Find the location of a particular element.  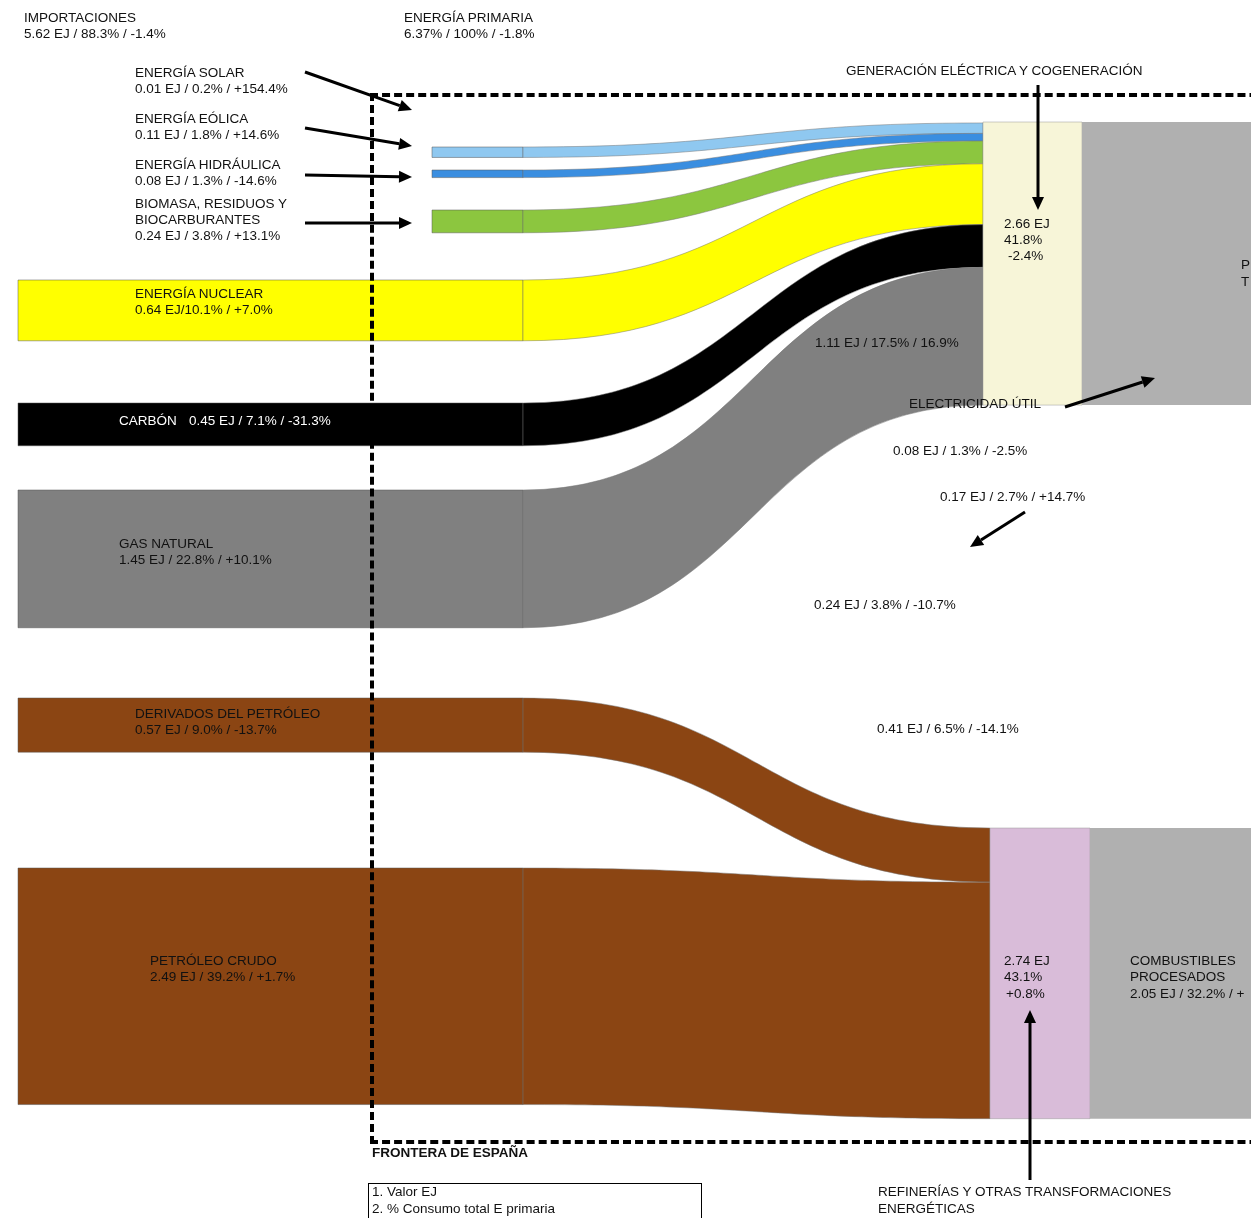

text: 1.11 EJ / 17.5% / 16.9% is located at coordinates (887, 343).